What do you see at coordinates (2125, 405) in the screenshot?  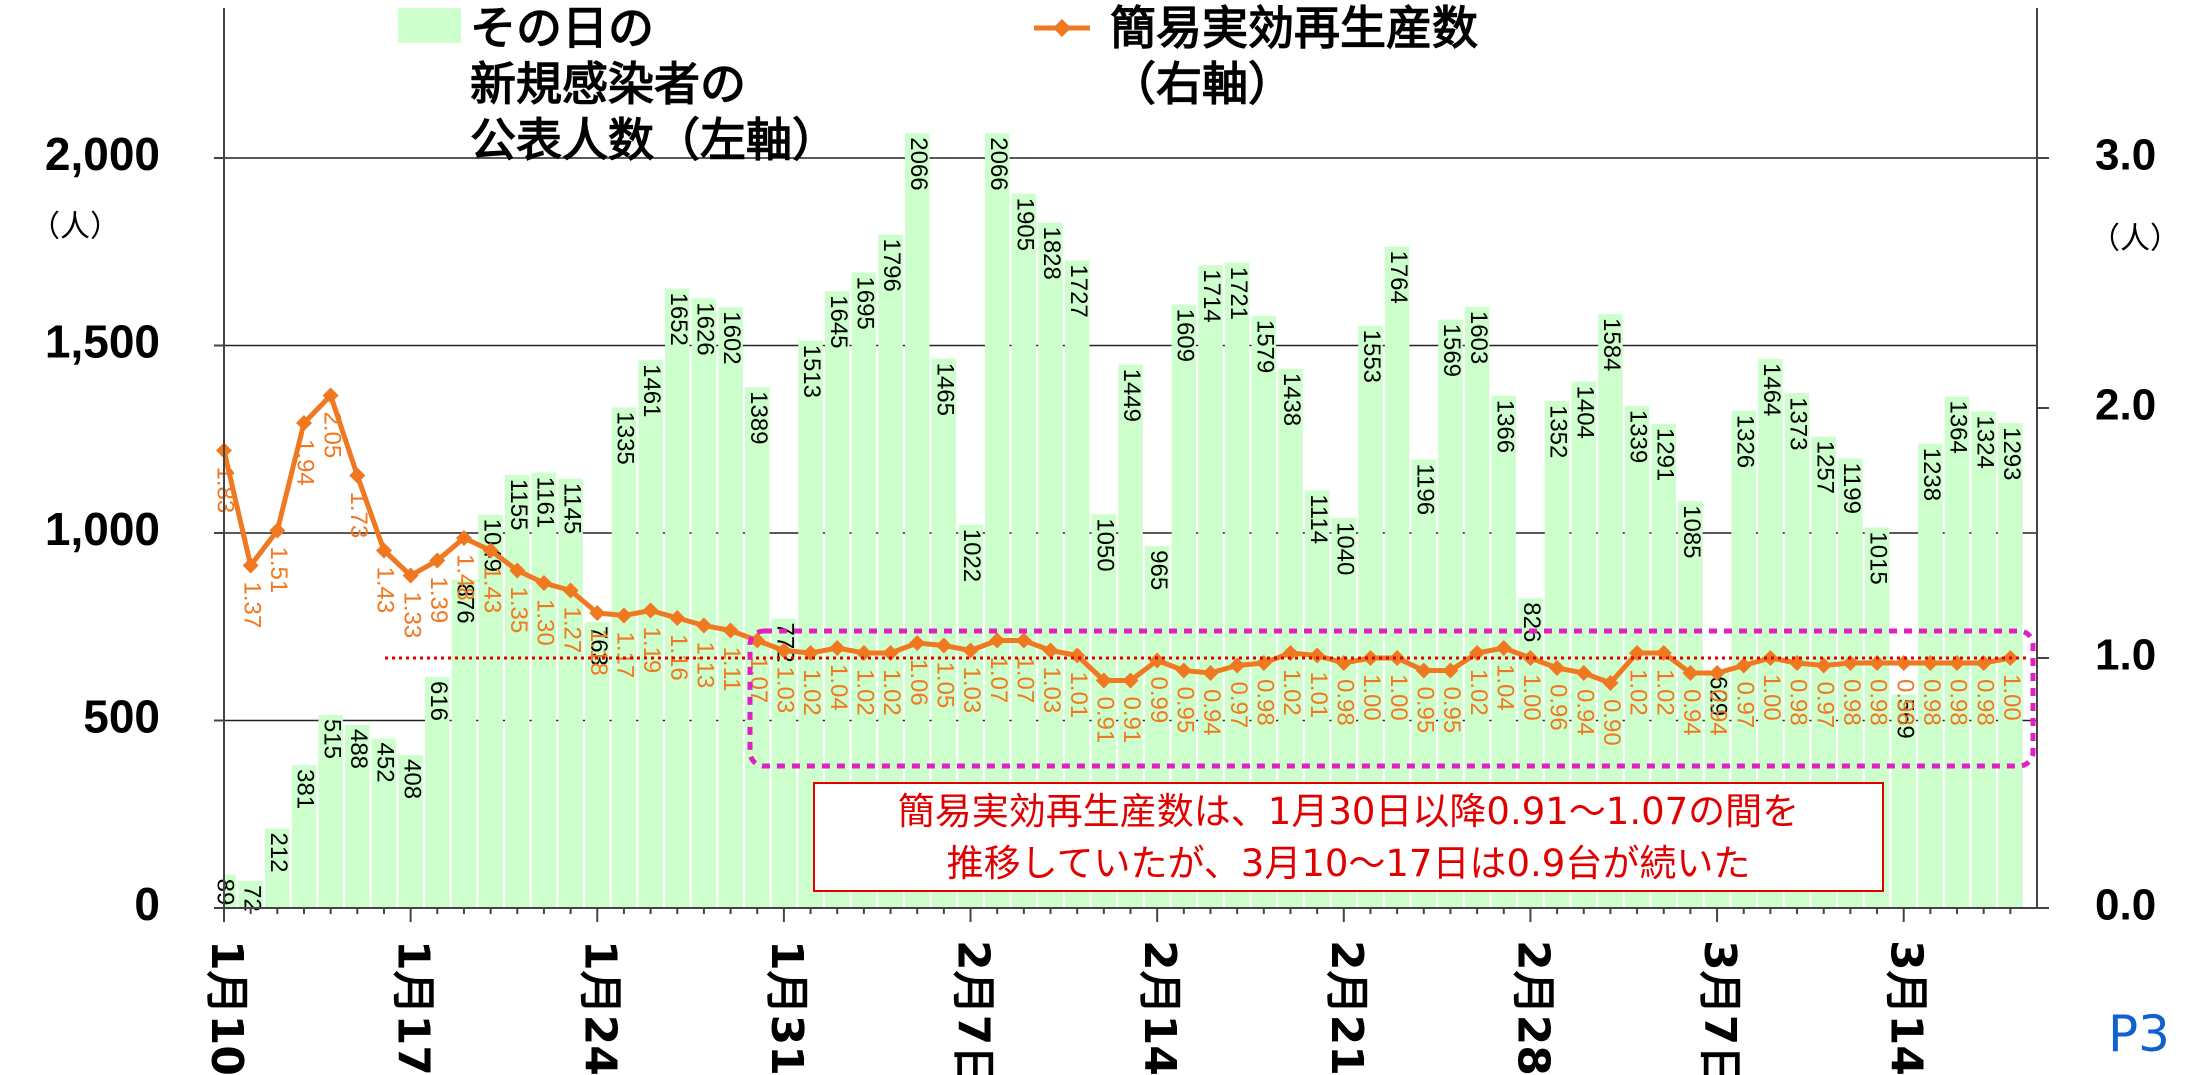 I see `y2-tick-label: 2.0` at bounding box center [2125, 405].